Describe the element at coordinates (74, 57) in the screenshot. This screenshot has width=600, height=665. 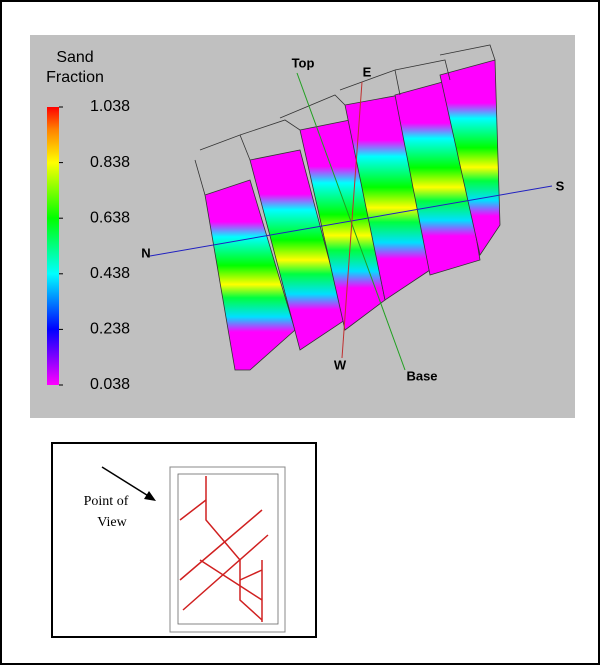
I see `colorbar-title: Sand` at that location.